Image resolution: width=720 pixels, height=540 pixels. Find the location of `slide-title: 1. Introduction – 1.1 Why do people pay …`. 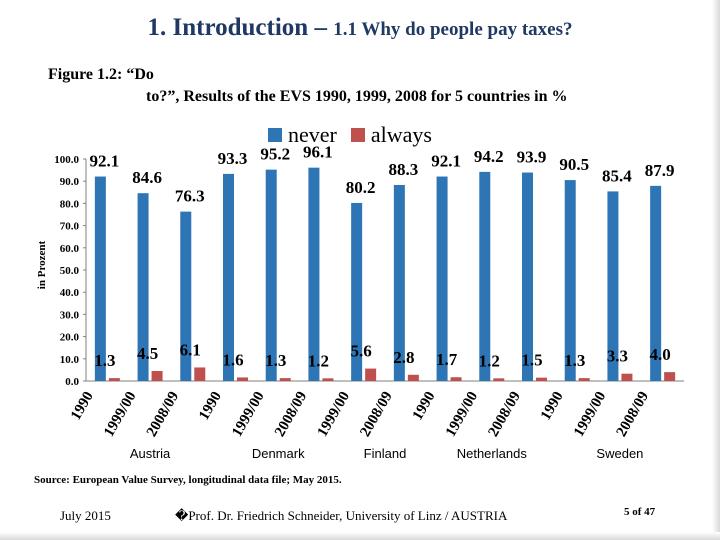

slide-title: 1. Introduction – 1.1 Why do people pay … is located at coordinates (360, 28).